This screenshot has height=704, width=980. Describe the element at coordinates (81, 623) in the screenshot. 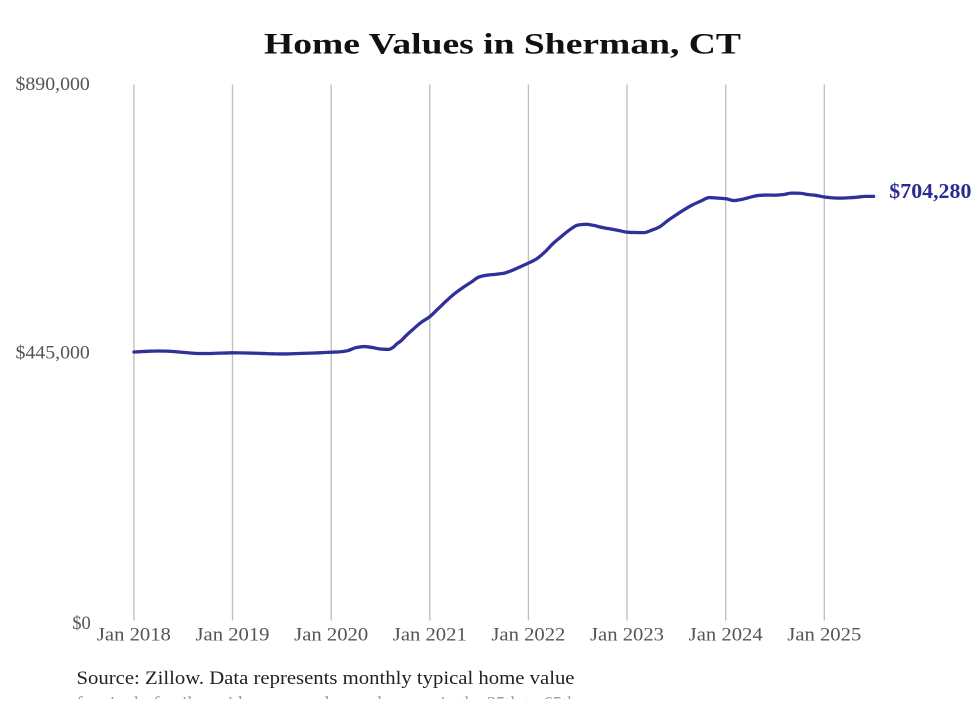

I see `svg-text: $0` at that location.